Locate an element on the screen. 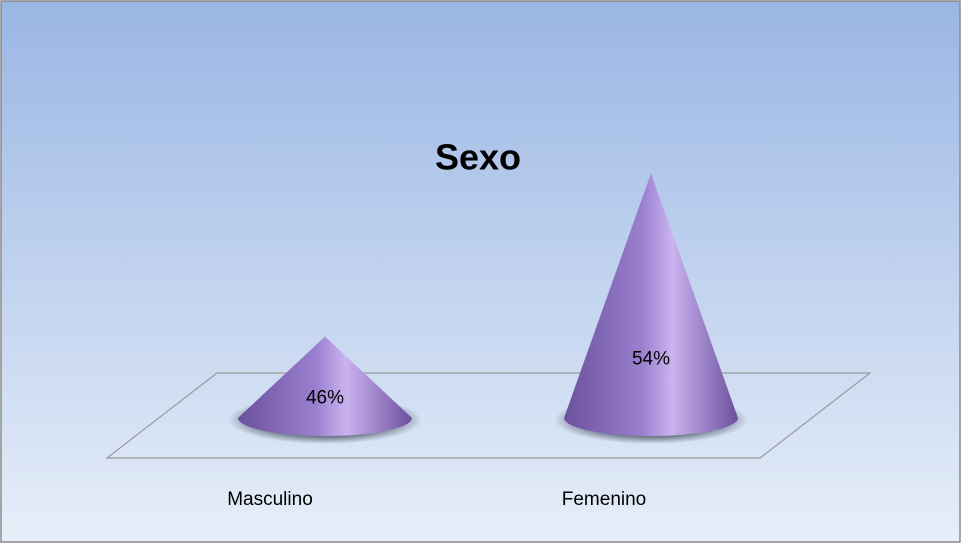 This screenshot has height=543, width=961. x-tick-label: Femenino is located at coordinates (604, 499).